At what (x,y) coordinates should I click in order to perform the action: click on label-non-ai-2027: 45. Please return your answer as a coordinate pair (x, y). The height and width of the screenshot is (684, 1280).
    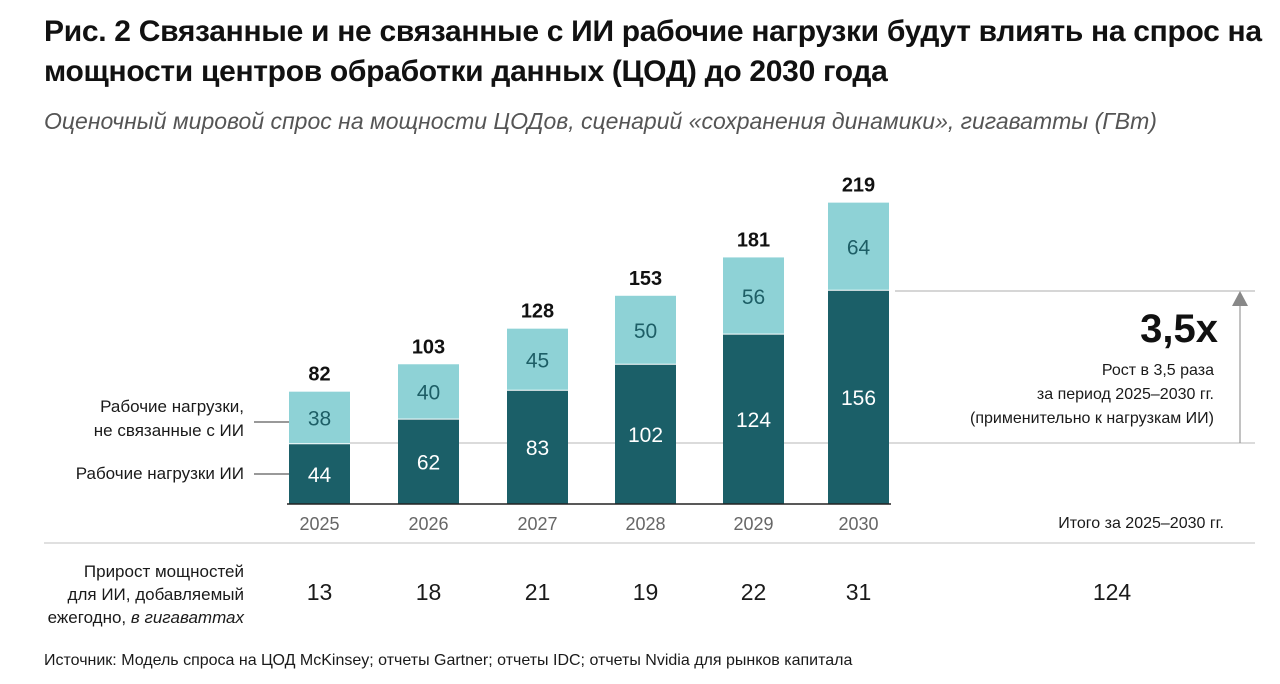
    Looking at the image, I should click on (537, 360).